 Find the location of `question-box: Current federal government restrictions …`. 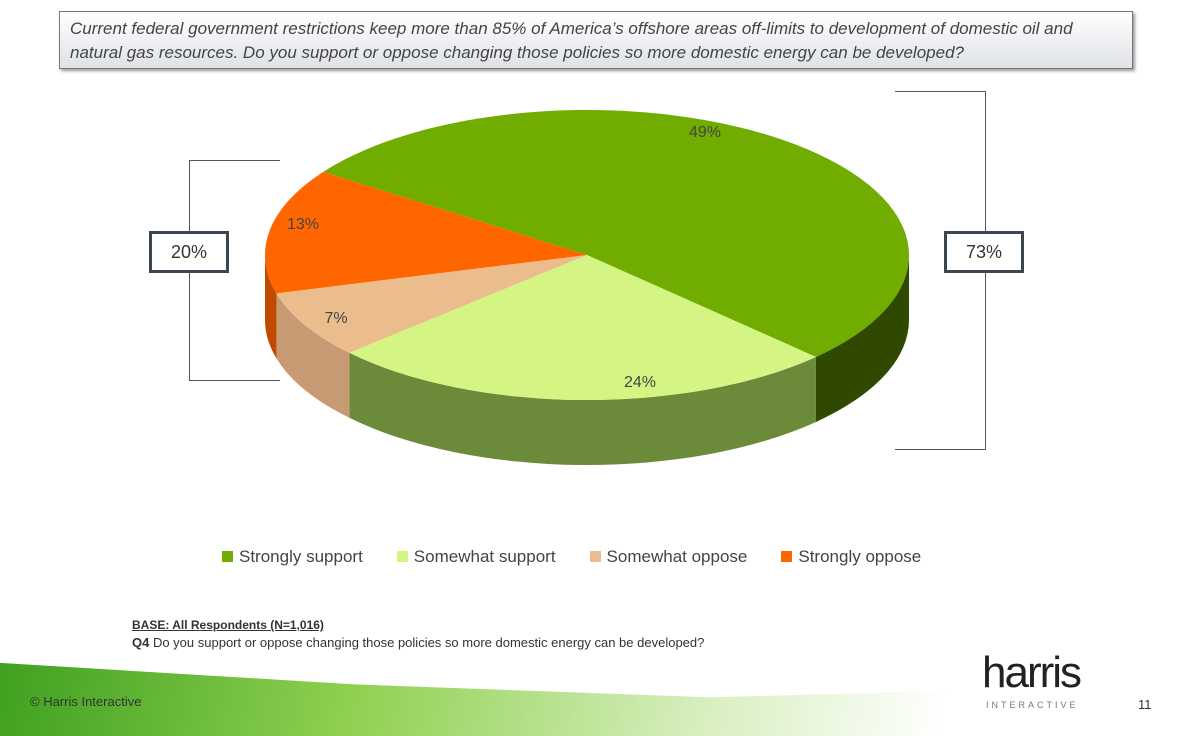

question-box: Current federal government restrictions … is located at coordinates (596, 40).